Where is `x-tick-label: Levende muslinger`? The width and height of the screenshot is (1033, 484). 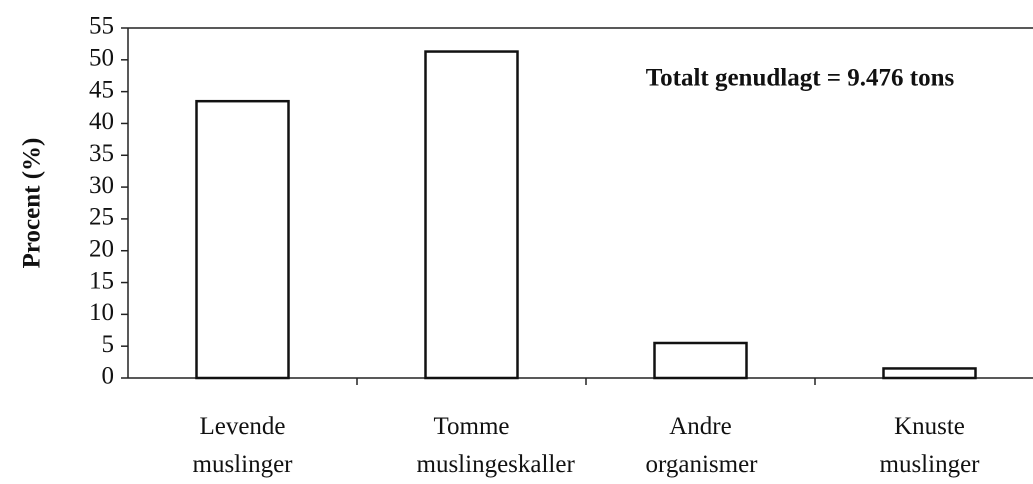
x-tick-label: Levende muslinger is located at coordinates (242, 445).